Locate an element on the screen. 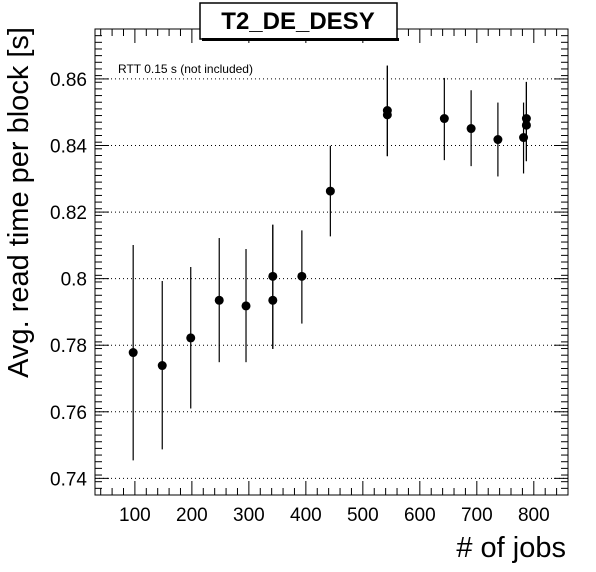 Image resolution: width=596 pixels, height=572 pixels. y-tick-label: 0.8 is located at coordinates (74, 280).